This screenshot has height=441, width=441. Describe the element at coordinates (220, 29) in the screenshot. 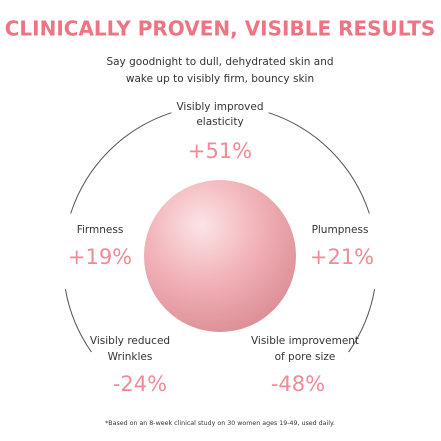

I see `title: CLINICALLY PROVEN, VISIBLE RESULTS` at that location.